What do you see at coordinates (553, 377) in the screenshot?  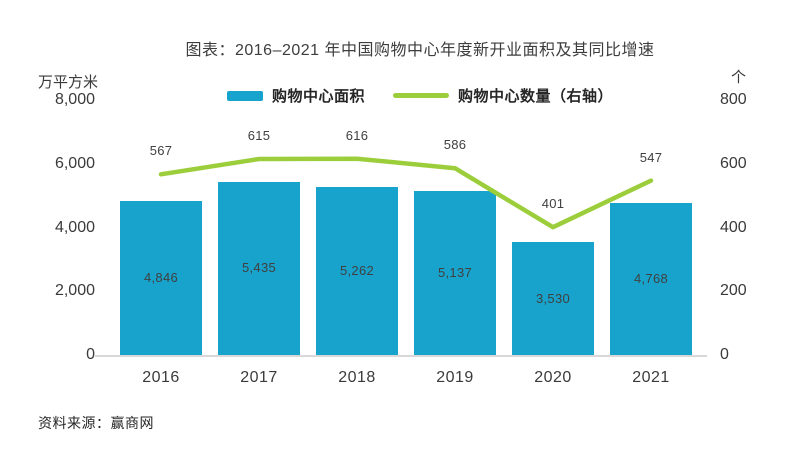 I see `x-axis-tick-2020: 2020` at bounding box center [553, 377].